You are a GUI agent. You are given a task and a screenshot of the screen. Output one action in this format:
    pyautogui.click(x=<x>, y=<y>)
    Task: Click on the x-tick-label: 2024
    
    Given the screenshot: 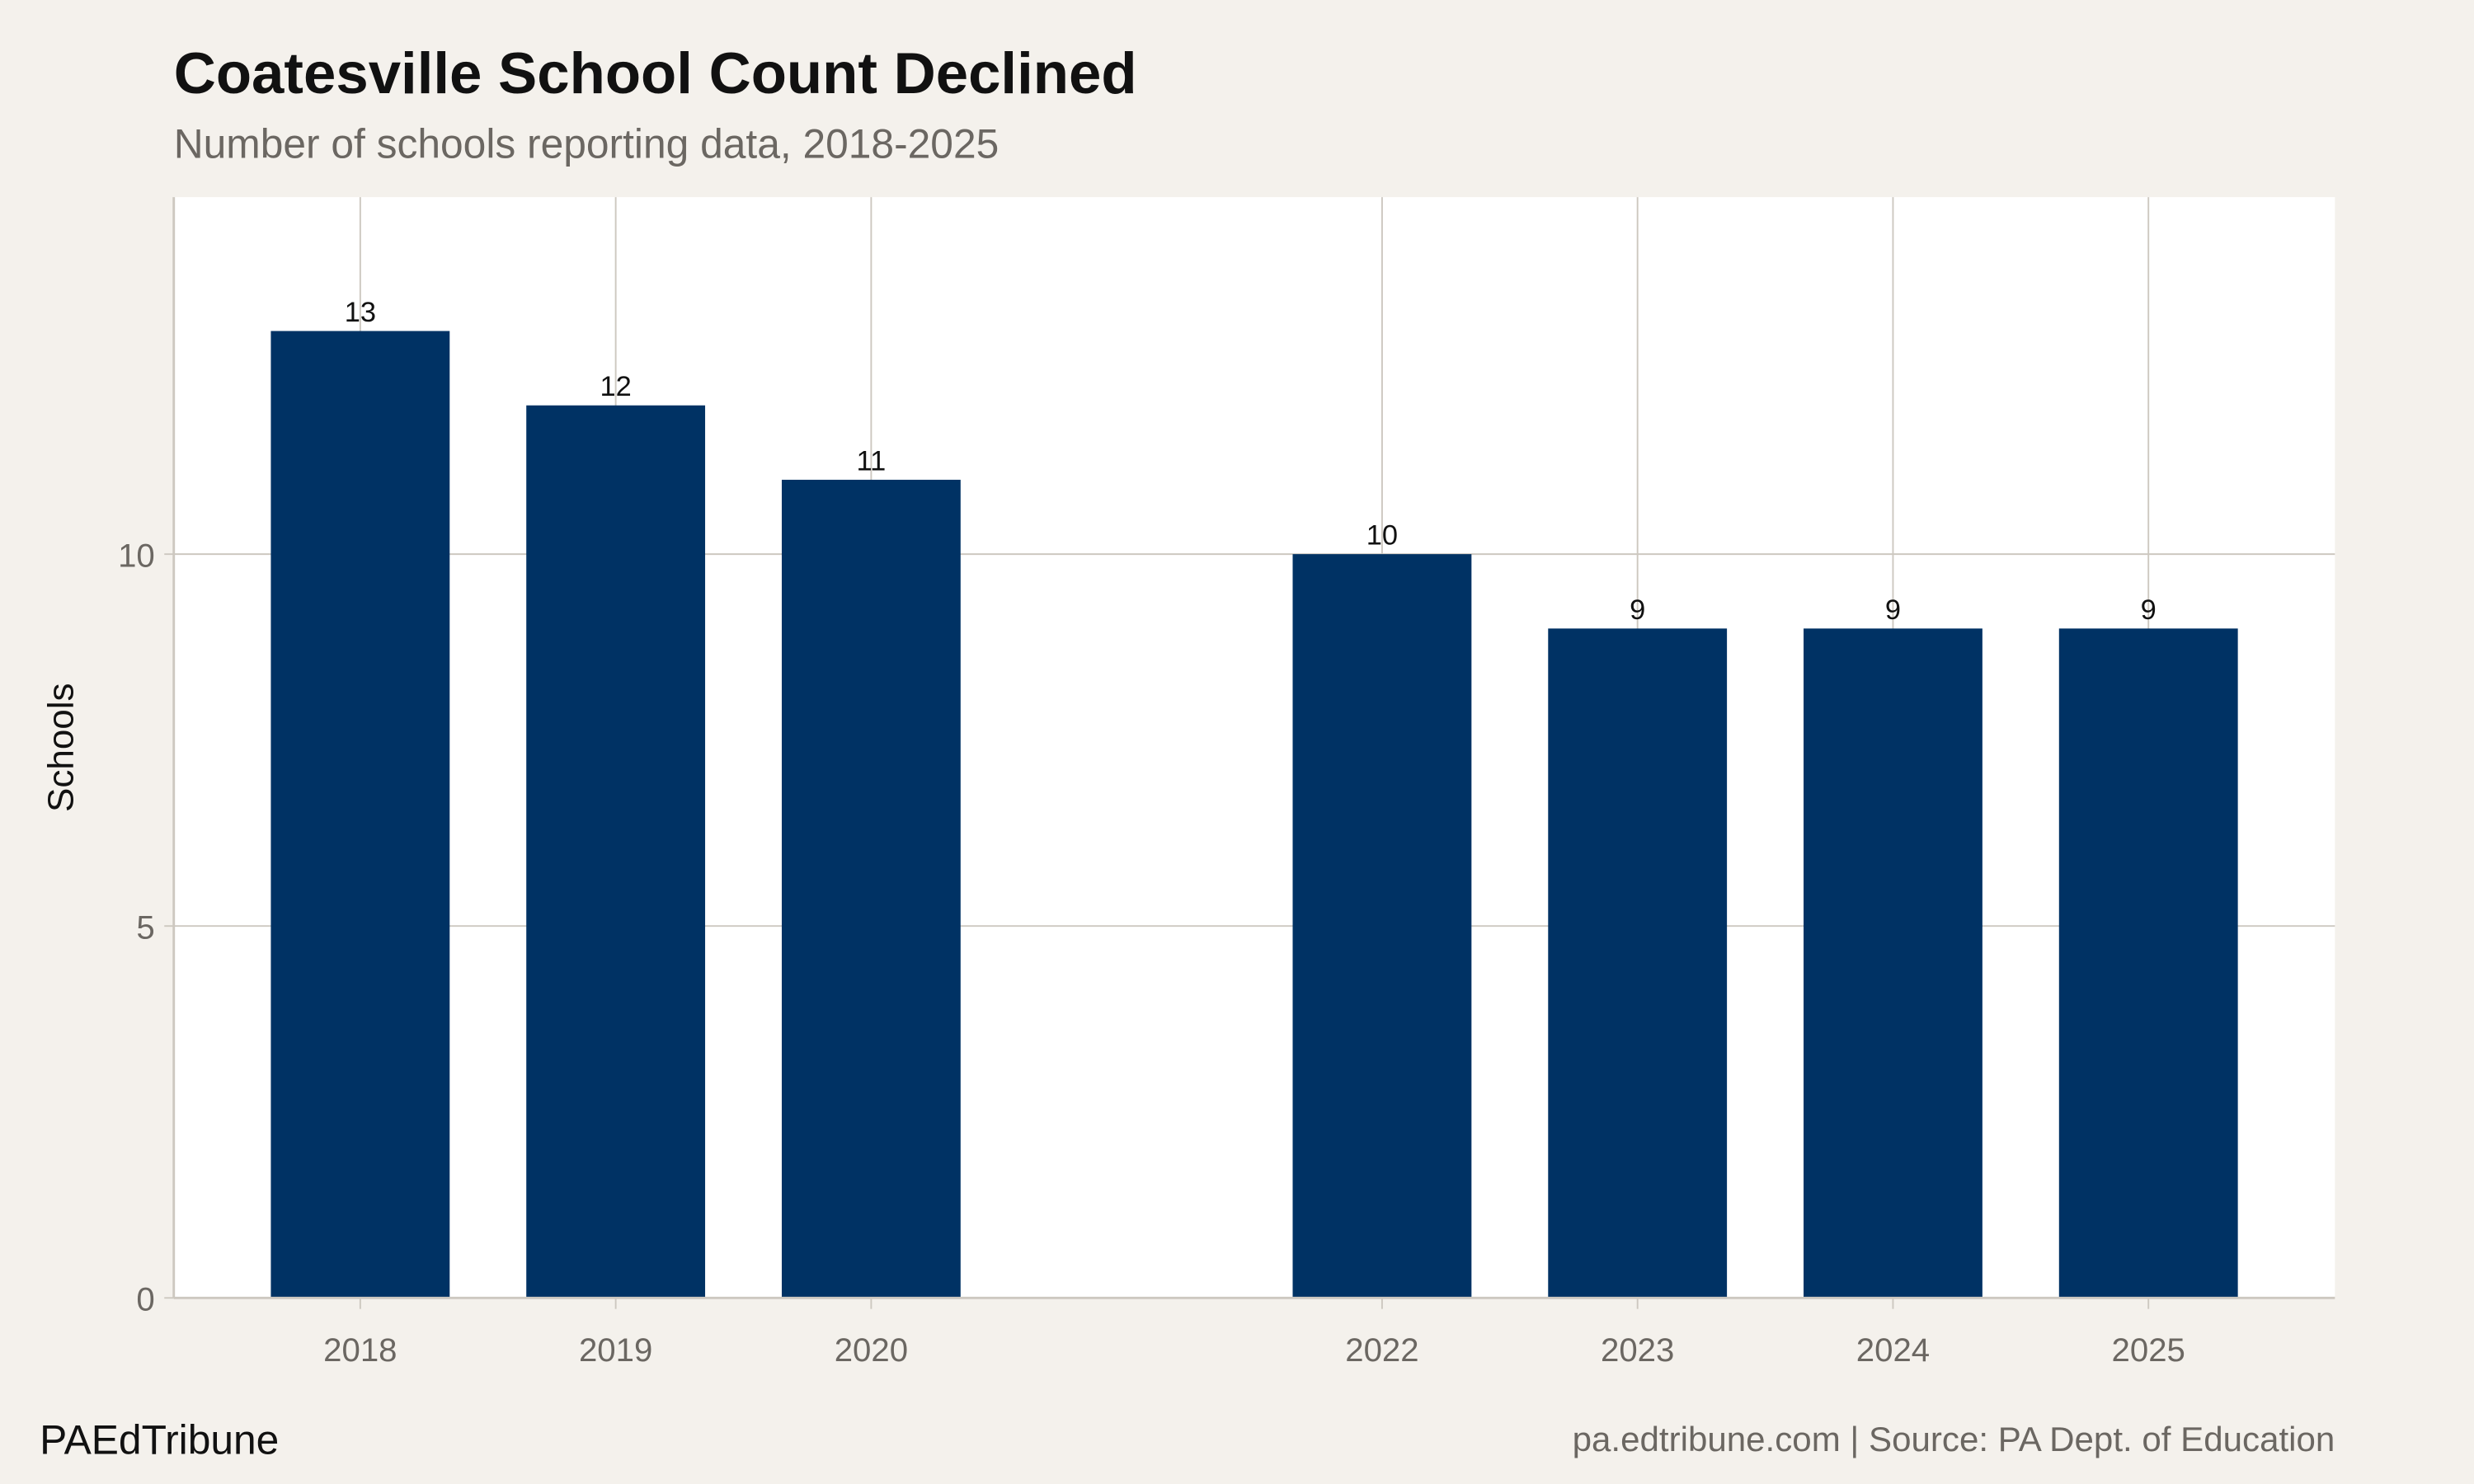 What is the action you would take?
    pyautogui.click(x=1893, y=1350)
    